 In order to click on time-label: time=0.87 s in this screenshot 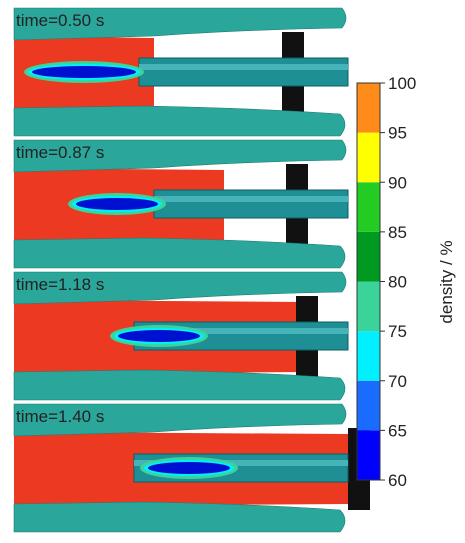, I will do `click(60, 152)`.